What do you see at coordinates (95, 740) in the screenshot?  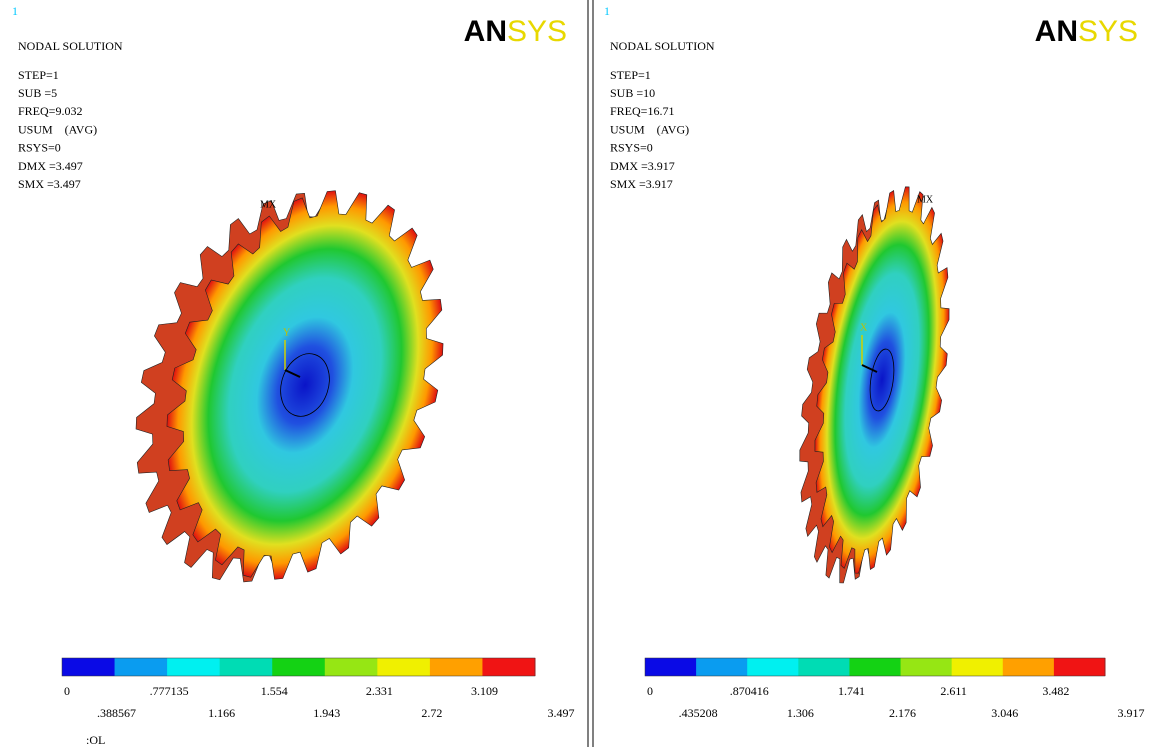 I see `stray-text: :OL` at bounding box center [95, 740].